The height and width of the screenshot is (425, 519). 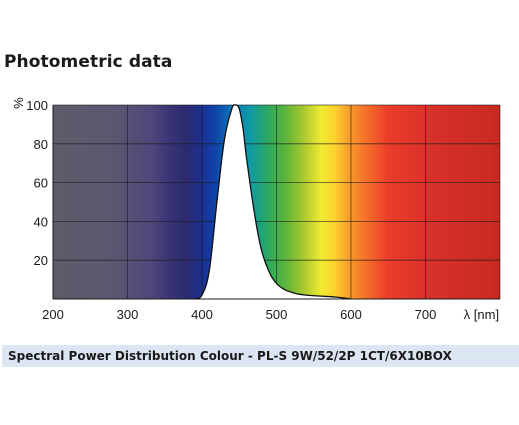 I want to click on y-tick-label: 60, so click(x=41, y=183).